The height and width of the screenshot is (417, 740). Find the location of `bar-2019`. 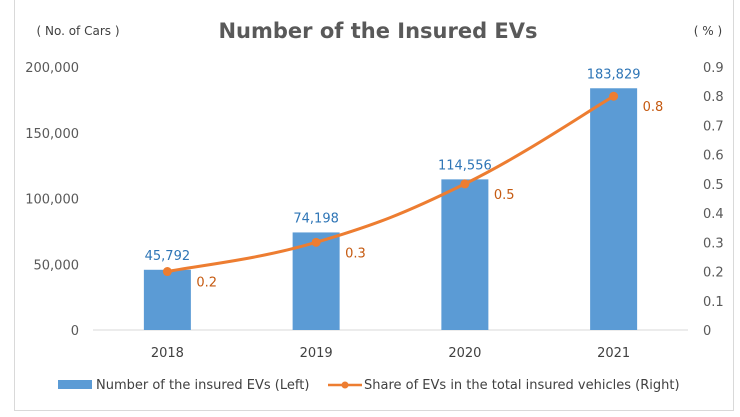

bar-2019 is located at coordinates (316, 281).